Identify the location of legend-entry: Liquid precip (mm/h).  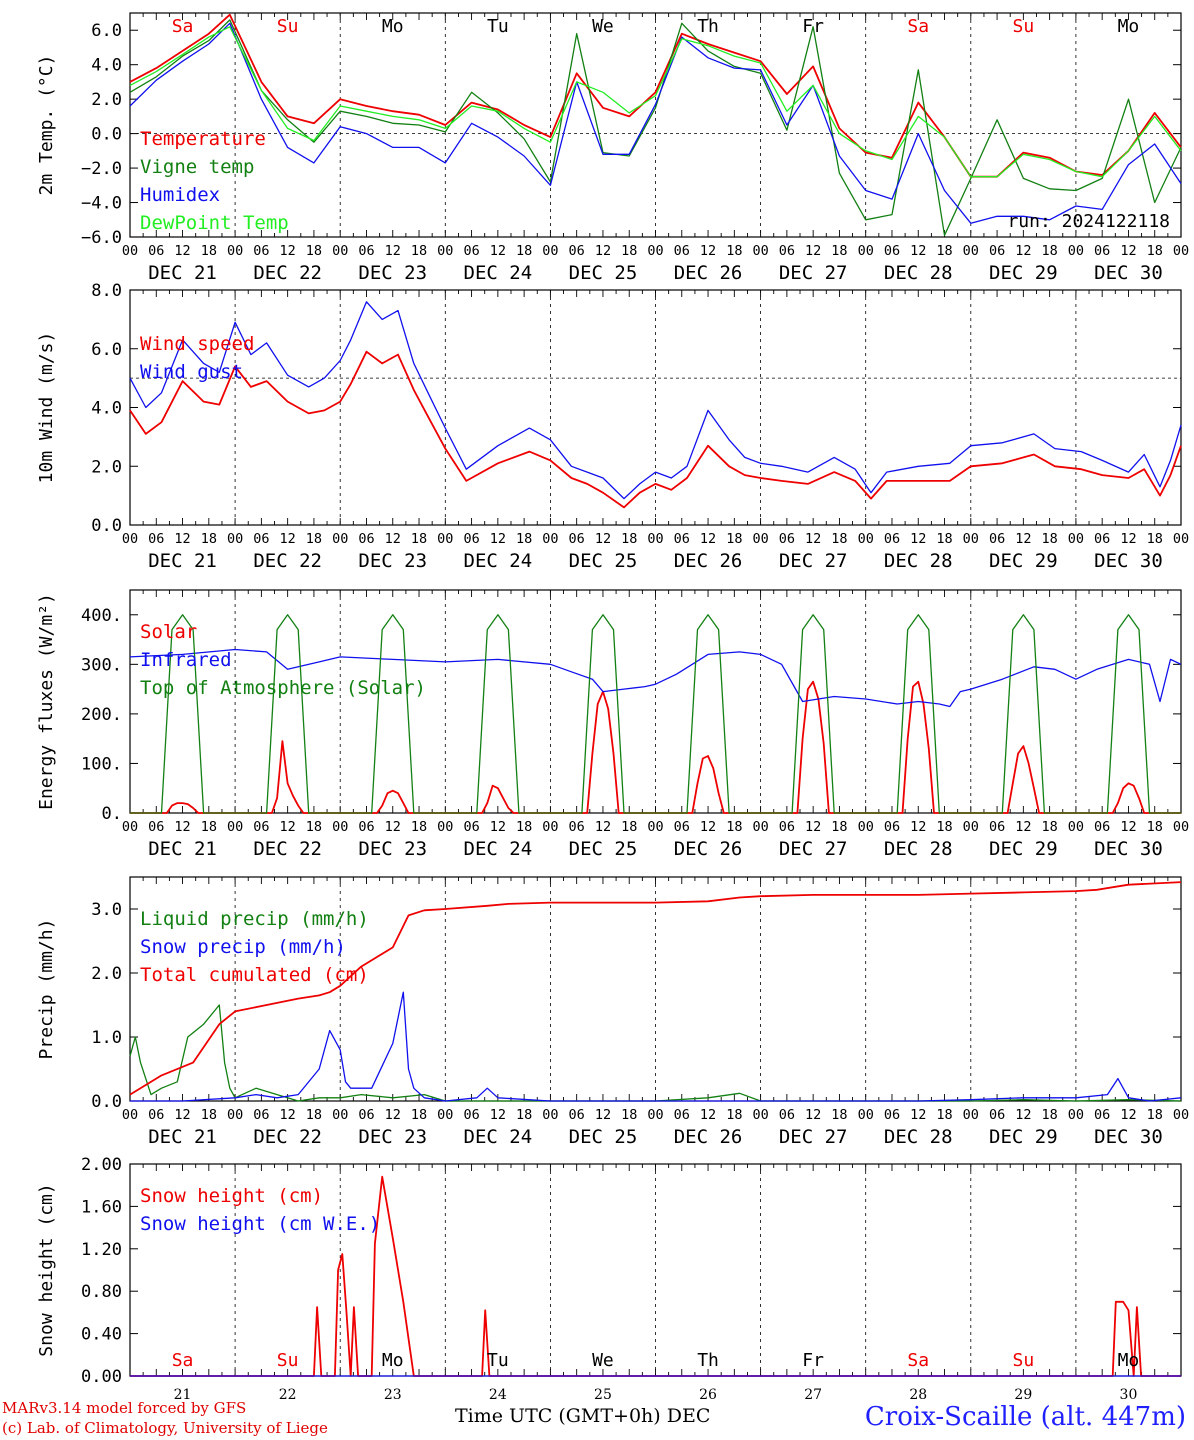
(254, 919).